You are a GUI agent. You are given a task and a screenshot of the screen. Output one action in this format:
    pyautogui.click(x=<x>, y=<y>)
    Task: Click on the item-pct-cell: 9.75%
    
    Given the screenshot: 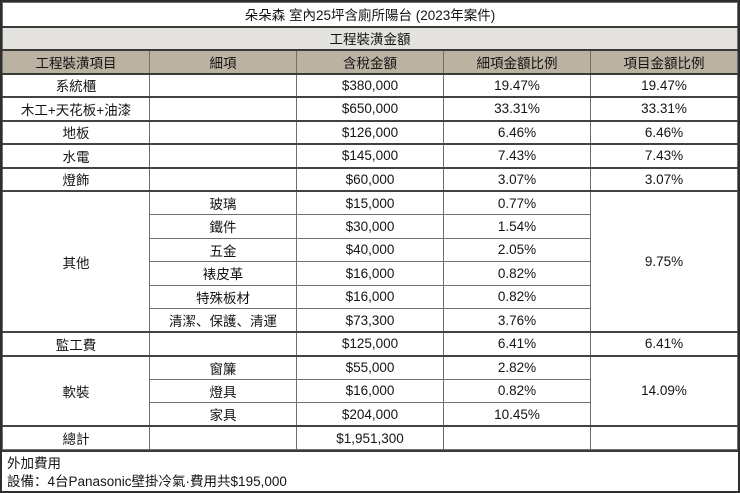 What is the action you would take?
    pyautogui.click(x=664, y=261)
    